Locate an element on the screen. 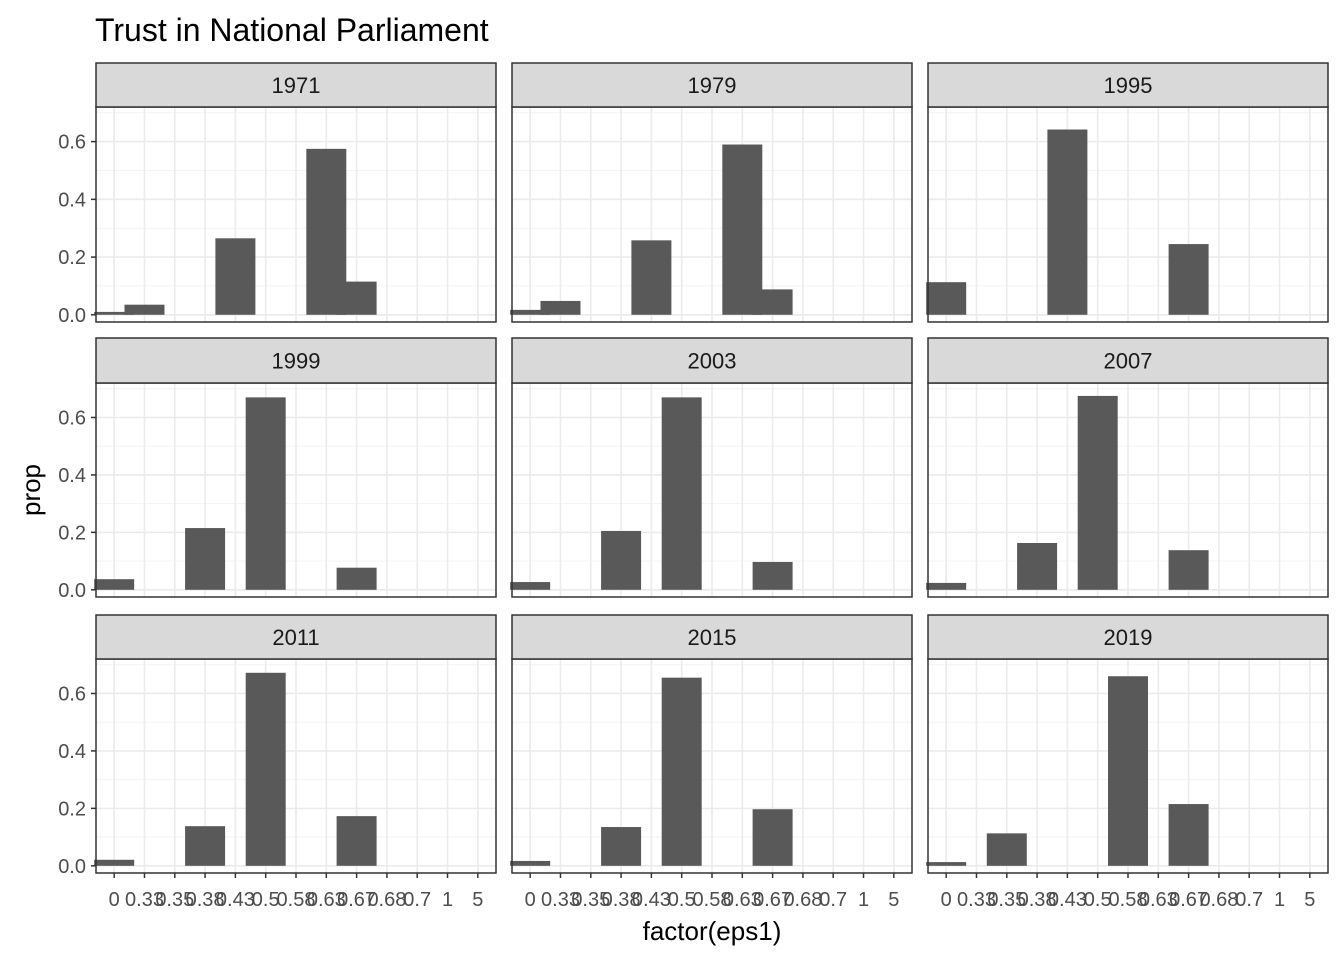  y-axis-title: prop is located at coordinates (31, 490).